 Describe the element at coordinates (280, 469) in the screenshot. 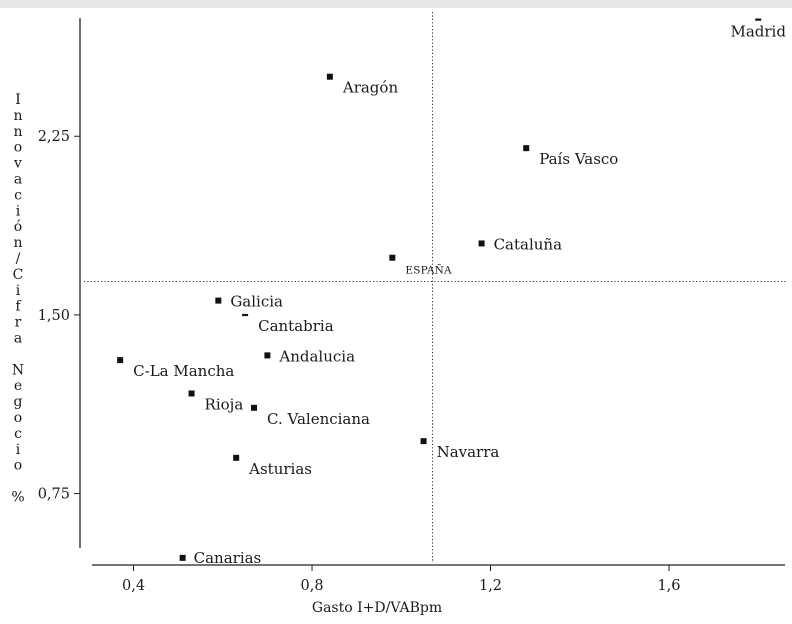

I see `point-label-asturias: Asturias` at that location.